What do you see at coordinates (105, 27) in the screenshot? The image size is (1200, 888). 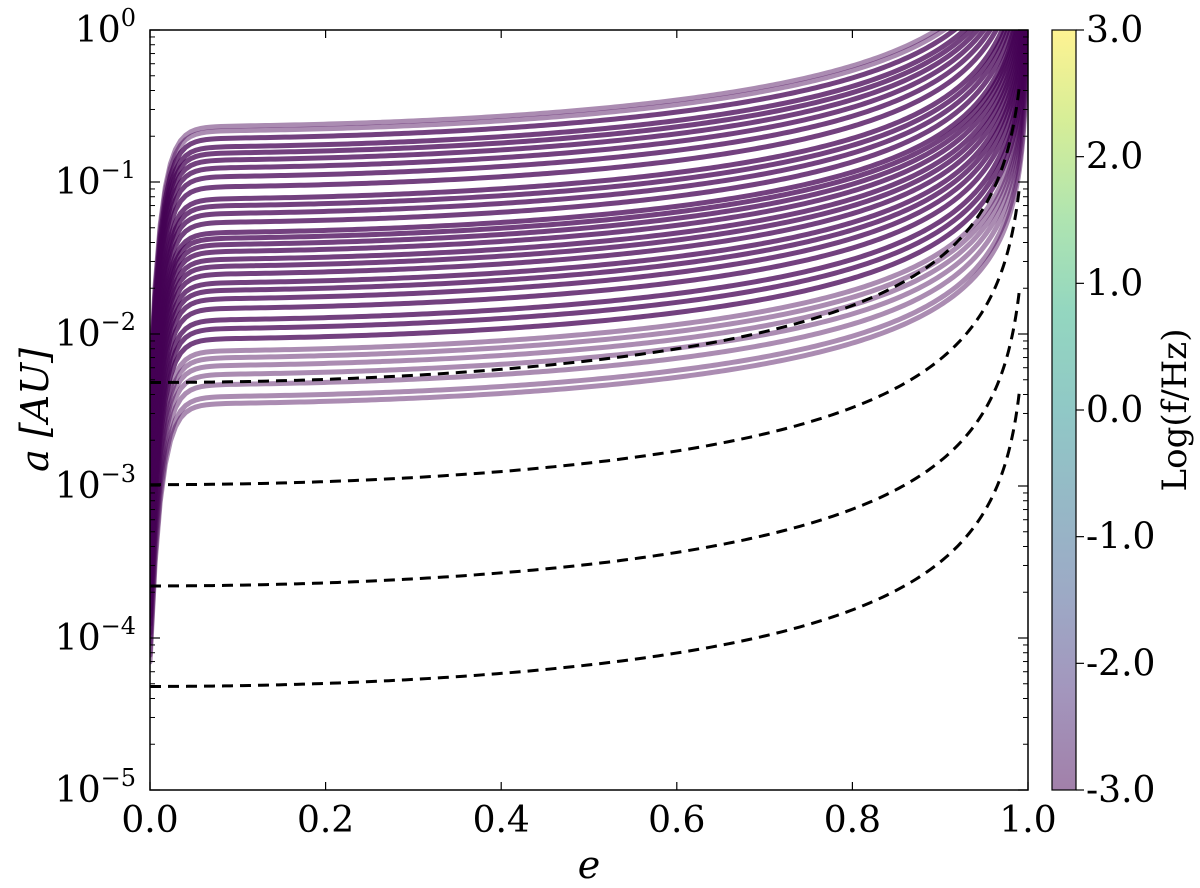 I see `y-tick-label: 10⁰` at bounding box center [105, 27].